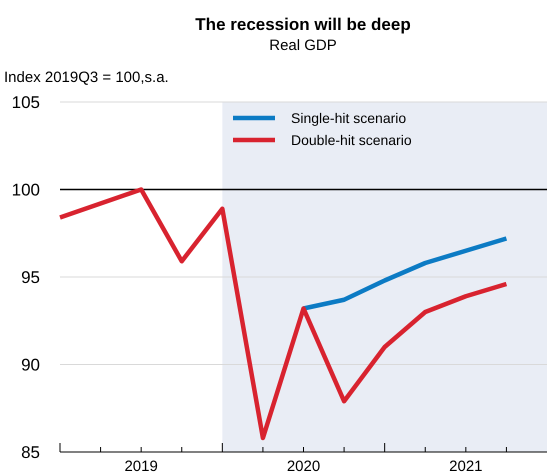  What do you see at coordinates (26, 102) in the screenshot?
I see `y-tick-label: 105` at bounding box center [26, 102].